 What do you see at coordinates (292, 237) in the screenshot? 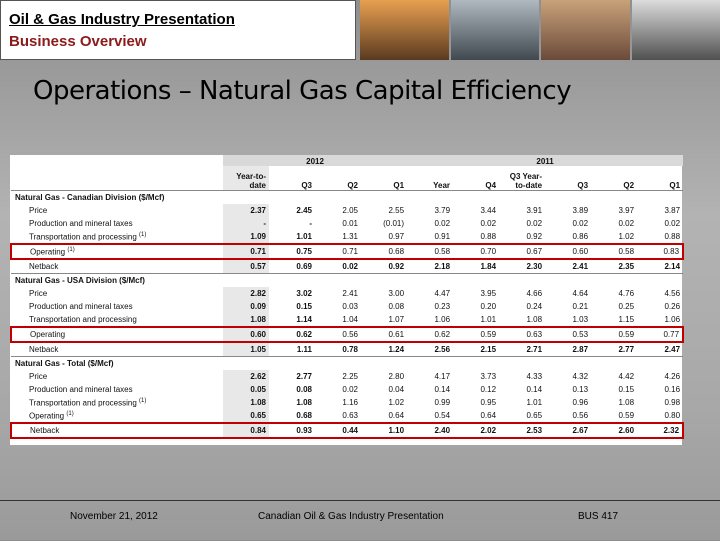
I see `cell: 1.01` at bounding box center [292, 237].